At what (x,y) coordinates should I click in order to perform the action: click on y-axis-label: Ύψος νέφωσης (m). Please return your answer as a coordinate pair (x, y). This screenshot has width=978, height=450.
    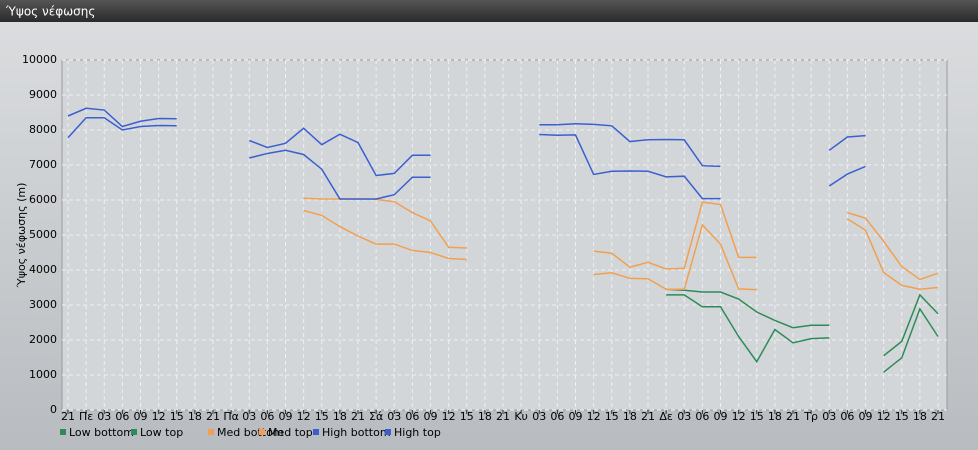
    Looking at the image, I should click on (21, 236).